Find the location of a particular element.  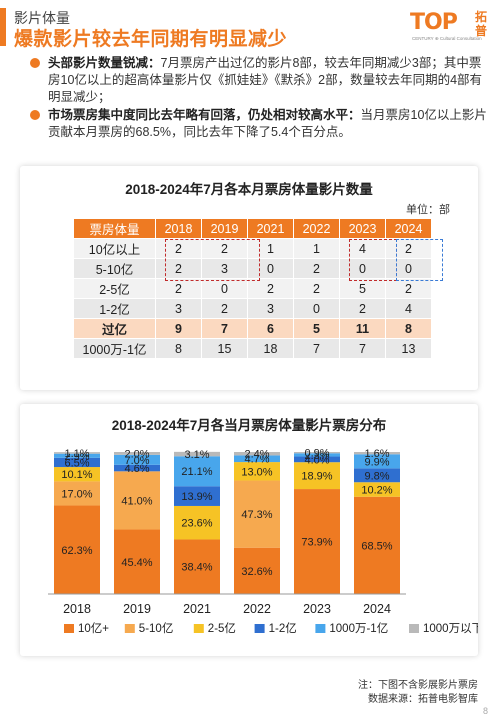

logo-chinese: 拓 普 is located at coordinates (481, 24).